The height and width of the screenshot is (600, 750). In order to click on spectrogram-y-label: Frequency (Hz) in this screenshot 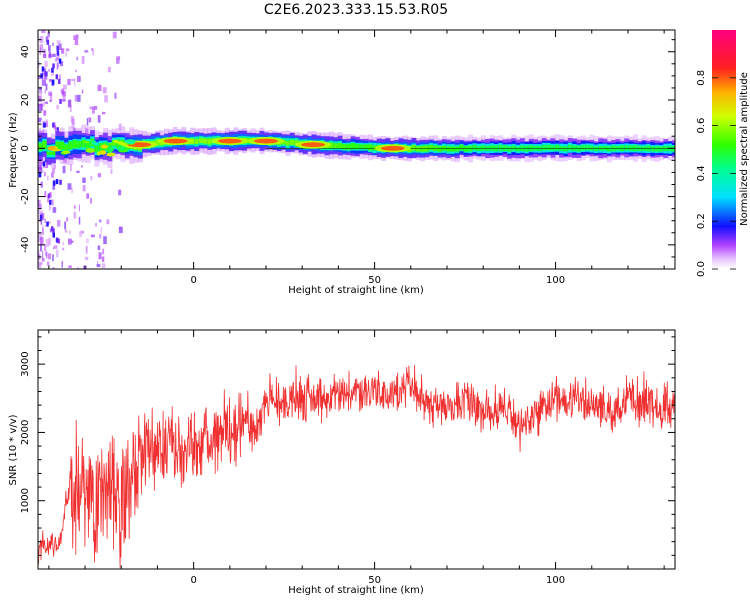, I will do `click(13, 150)`.